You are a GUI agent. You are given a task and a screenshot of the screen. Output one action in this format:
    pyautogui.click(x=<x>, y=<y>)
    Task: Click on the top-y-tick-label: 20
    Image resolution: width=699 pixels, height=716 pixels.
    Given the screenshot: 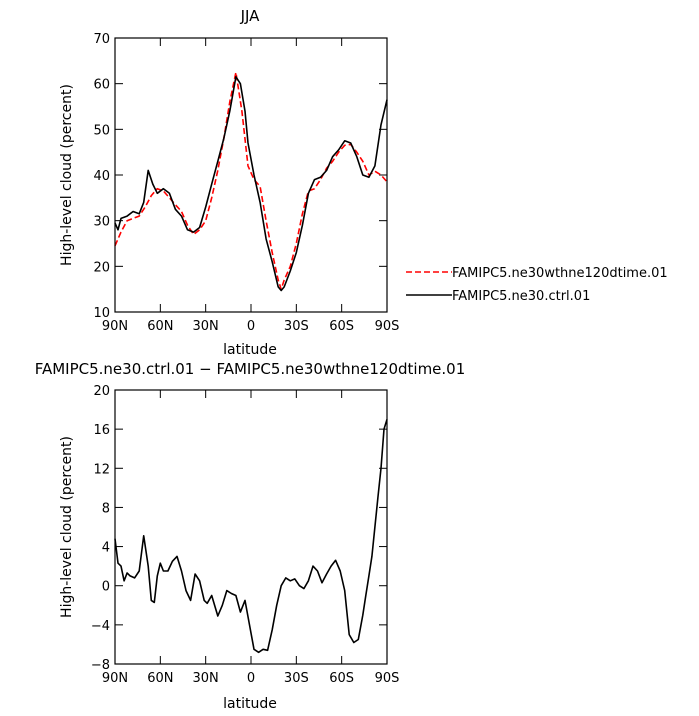 What is the action you would take?
    pyautogui.click(x=101, y=267)
    